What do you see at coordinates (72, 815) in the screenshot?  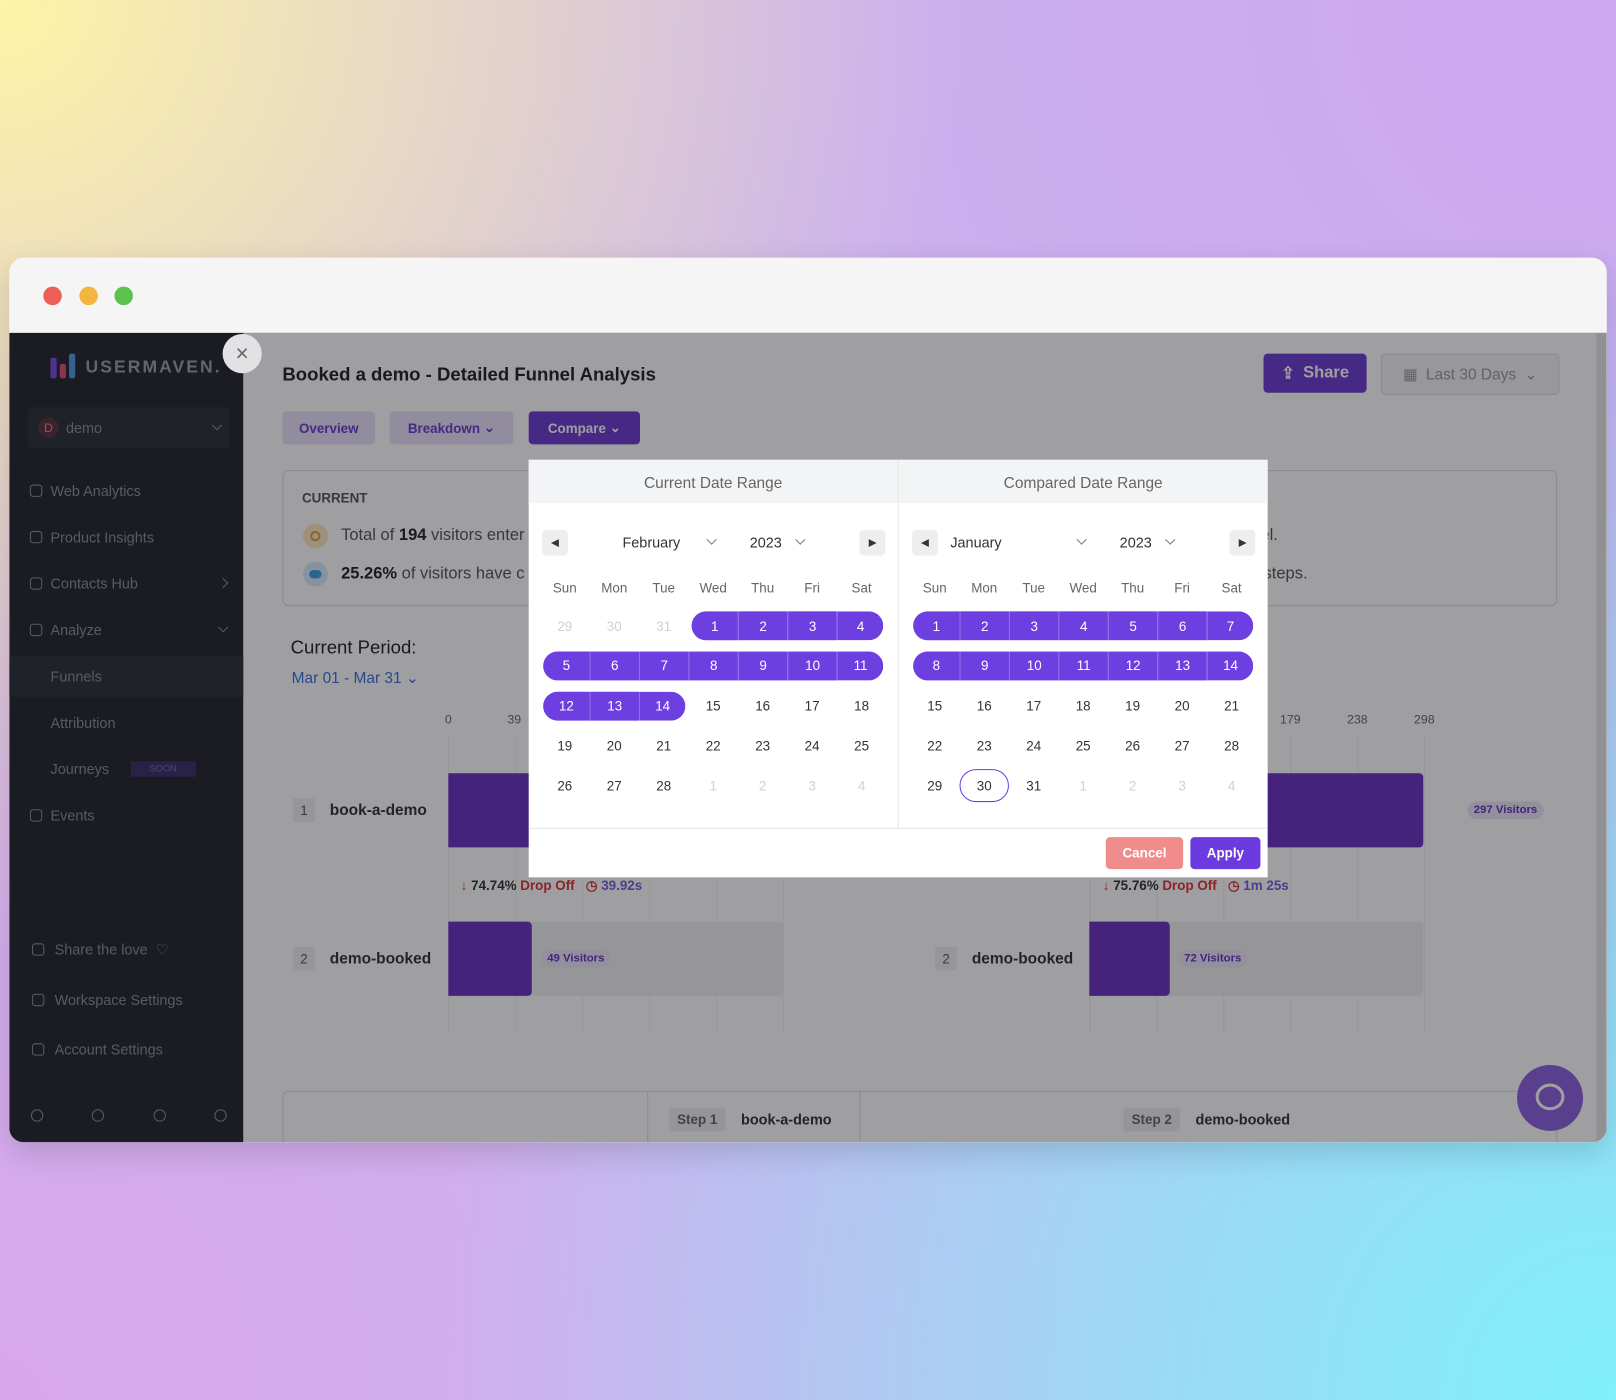 I see `nav-item: Events` at bounding box center [72, 815].